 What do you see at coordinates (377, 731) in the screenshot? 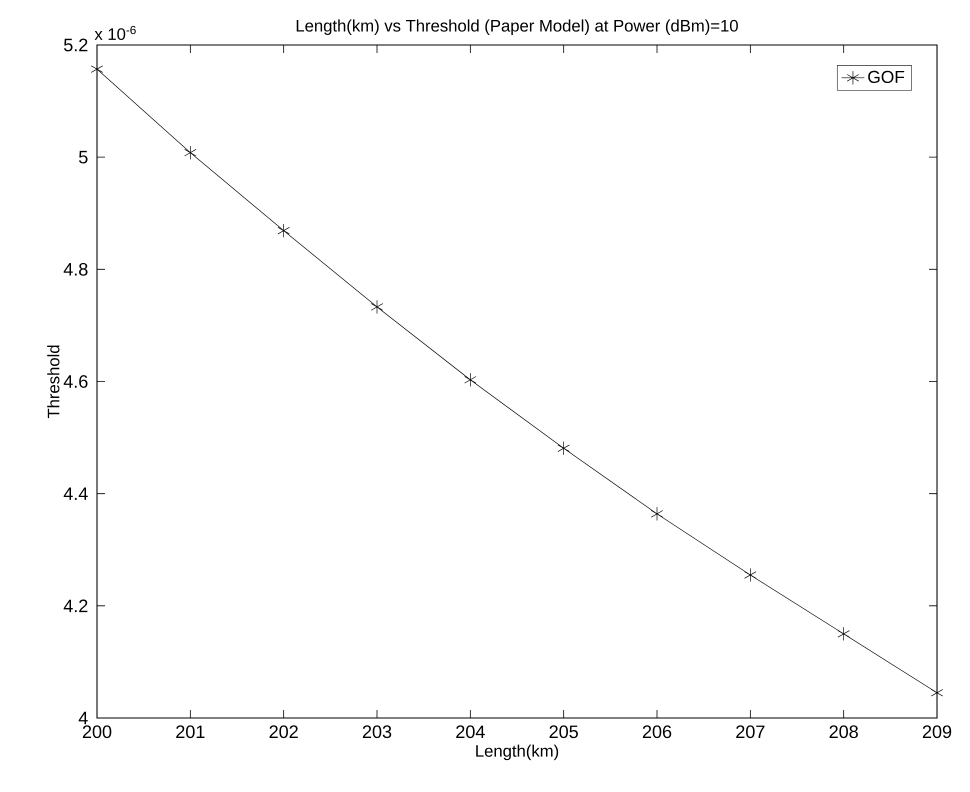
I see `x-tick-label: 203` at bounding box center [377, 731].